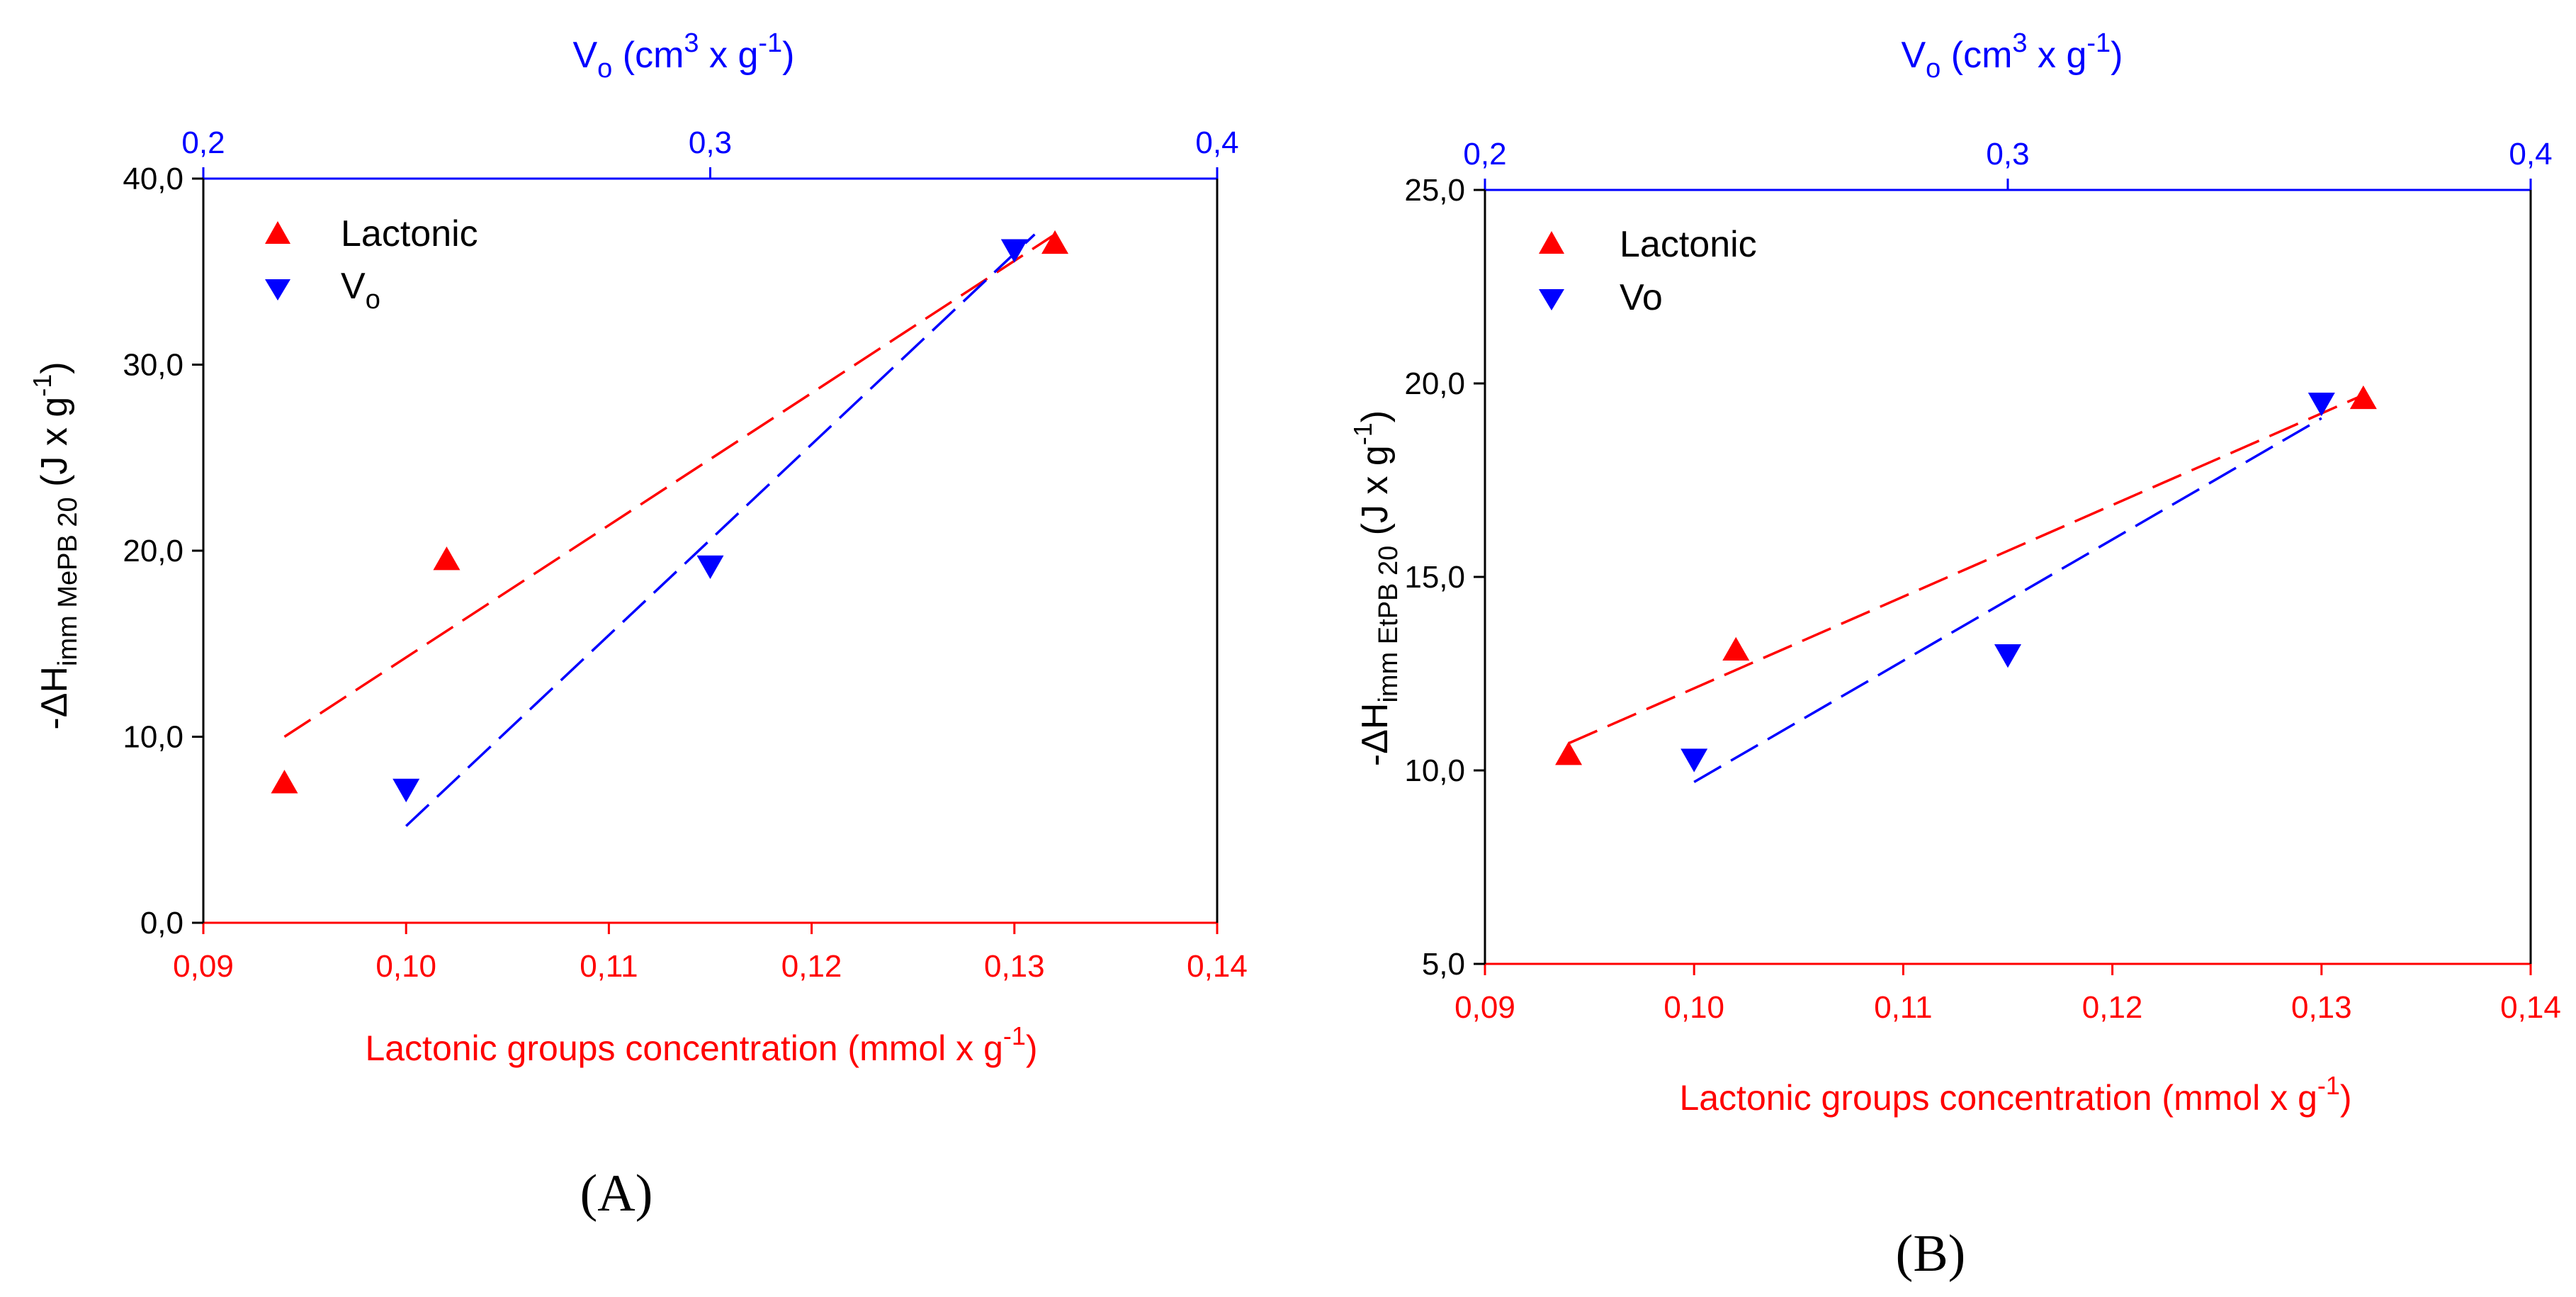  I want to click on fit-line-lactonic-b, so click(1966, 569).